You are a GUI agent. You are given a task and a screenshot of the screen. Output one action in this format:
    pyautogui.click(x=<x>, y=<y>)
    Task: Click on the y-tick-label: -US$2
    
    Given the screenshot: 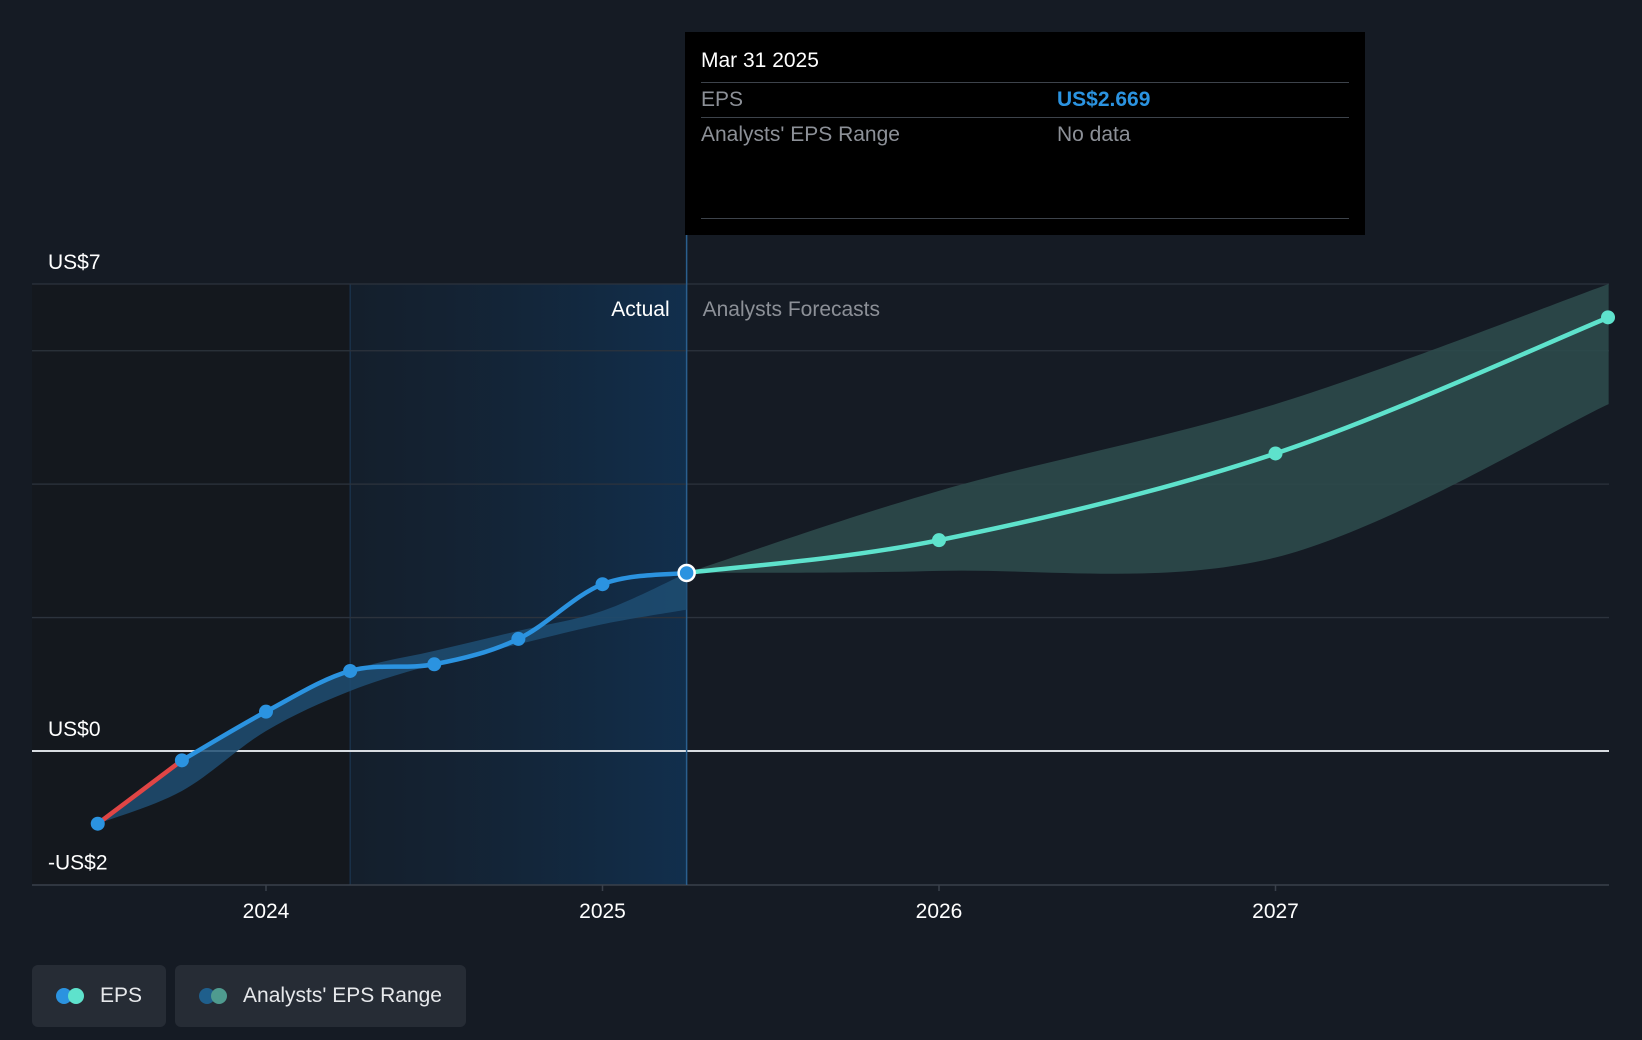 What is the action you would take?
    pyautogui.click(x=78, y=862)
    